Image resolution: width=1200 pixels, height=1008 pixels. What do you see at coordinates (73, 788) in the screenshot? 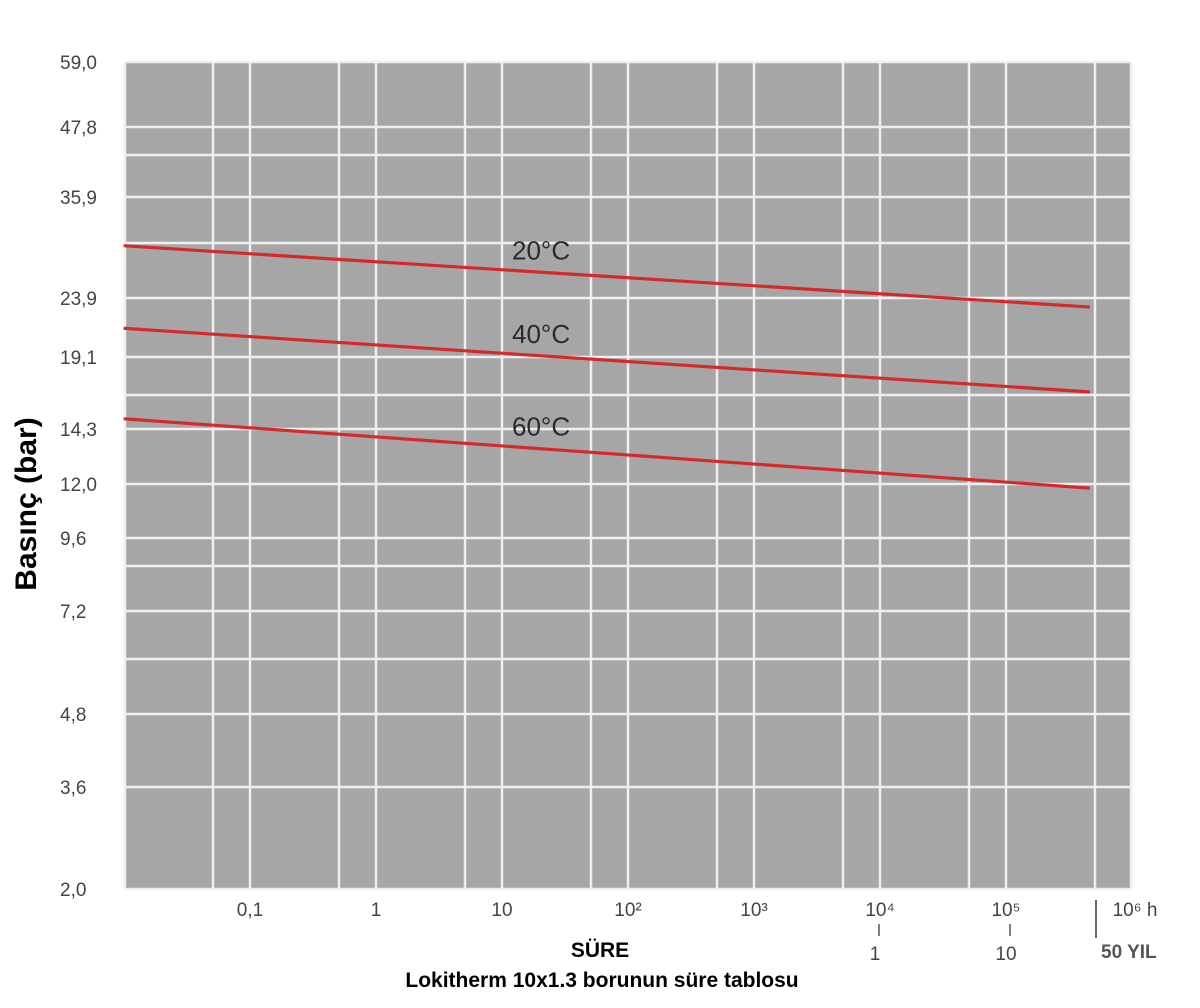
I see `y-tick-label: 3,6` at bounding box center [73, 788].